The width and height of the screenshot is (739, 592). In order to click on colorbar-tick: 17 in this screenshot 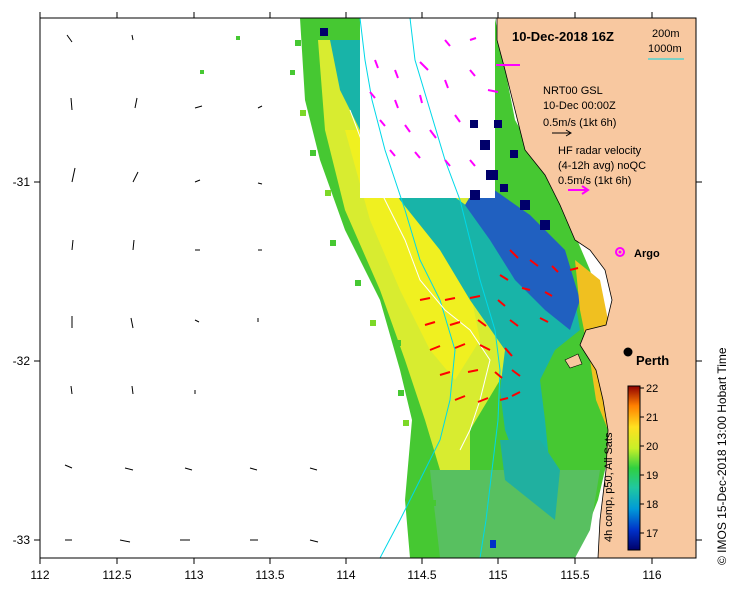, I will do `click(652, 534)`.